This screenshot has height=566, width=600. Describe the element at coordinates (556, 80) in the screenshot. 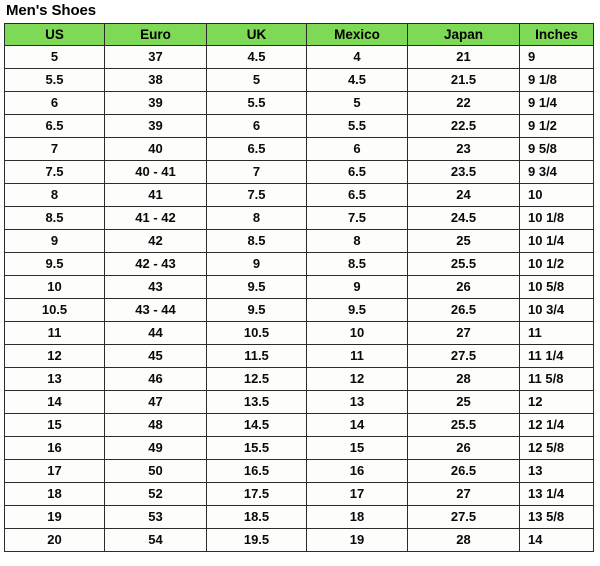

I see `cell-inches: 9 1/8` at that location.